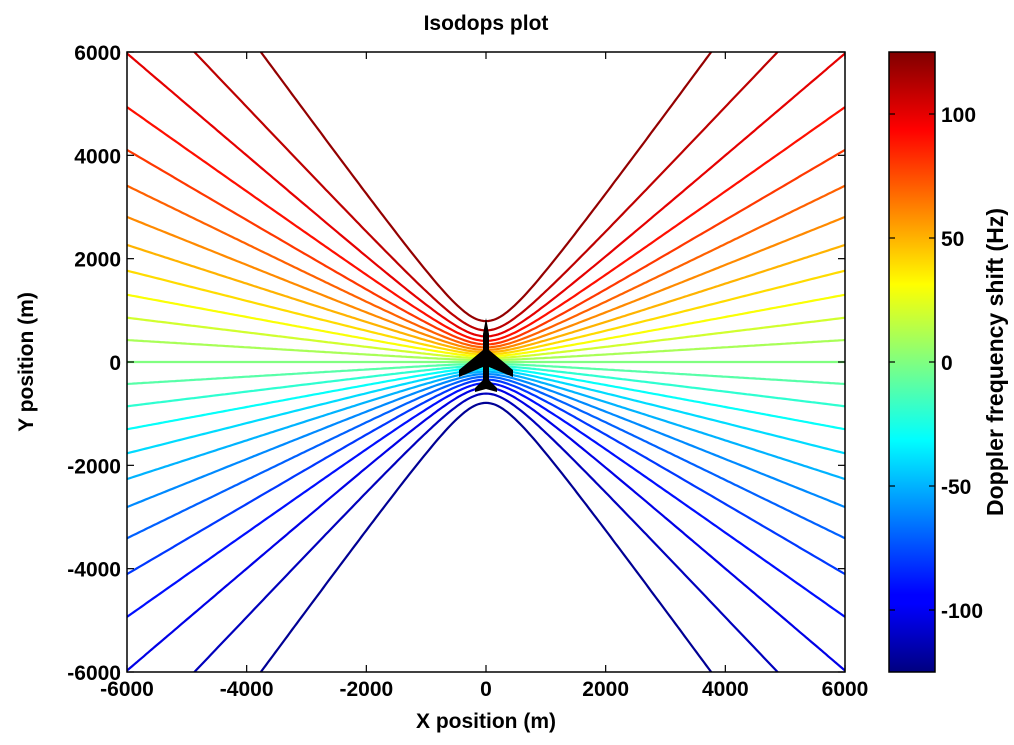 This screenshot has height=745, width=1014. Describe the element at coordinates (947, 363) in the screenshot. I see `colorbar-tick-label: 0` at that location.